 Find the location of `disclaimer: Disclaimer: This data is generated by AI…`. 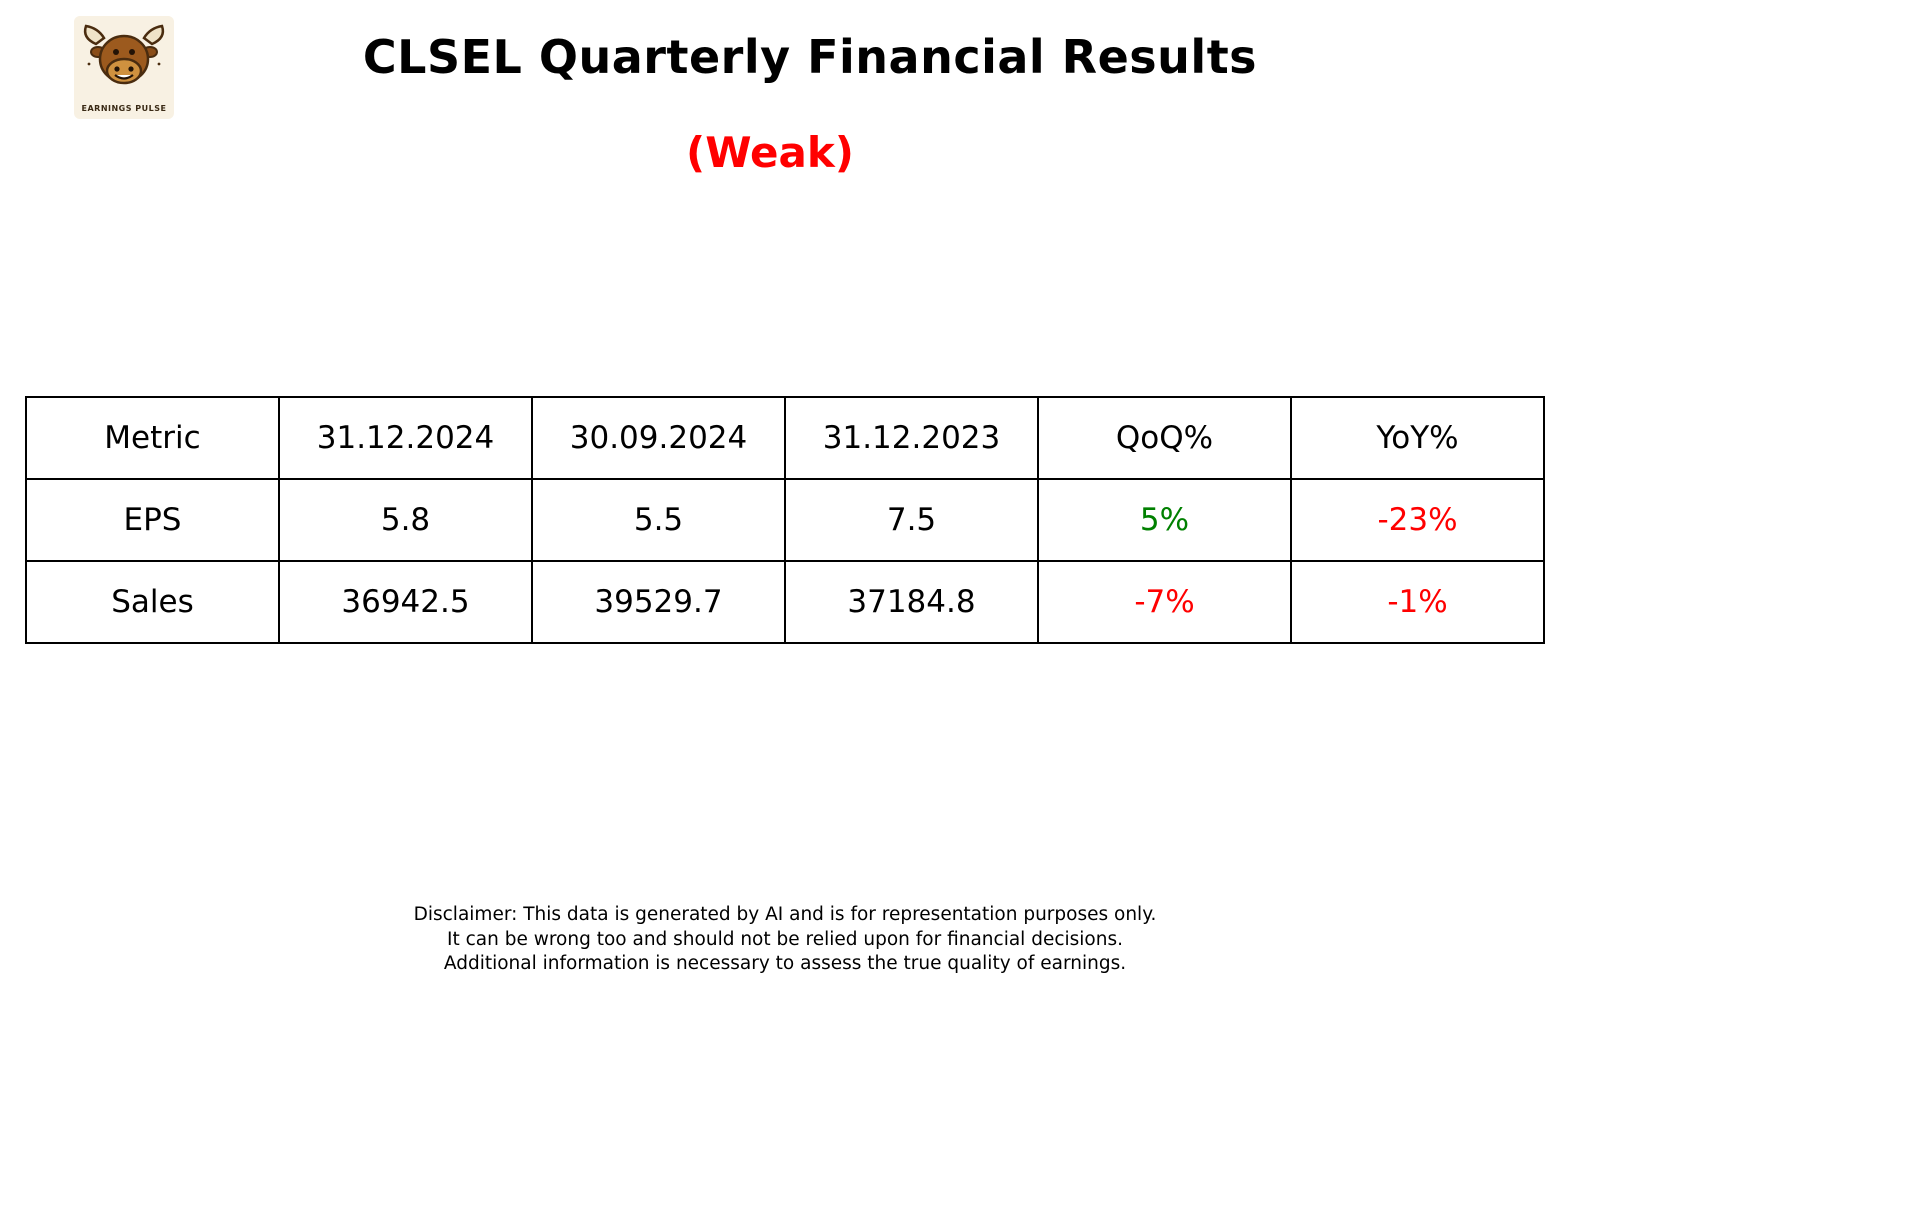

disclaimer: Disclaimer: This data is generated by AI… is located at coordinates (785, 940).